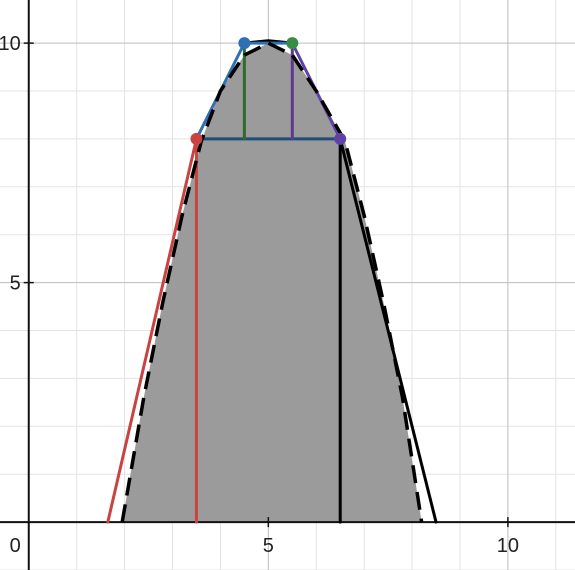 This screenshot has width=575, height=570. What do you see at coordinates (15, 284) in the screenshot?
I see `y-tick-label-5: 5` at bounding box center [15, 284].